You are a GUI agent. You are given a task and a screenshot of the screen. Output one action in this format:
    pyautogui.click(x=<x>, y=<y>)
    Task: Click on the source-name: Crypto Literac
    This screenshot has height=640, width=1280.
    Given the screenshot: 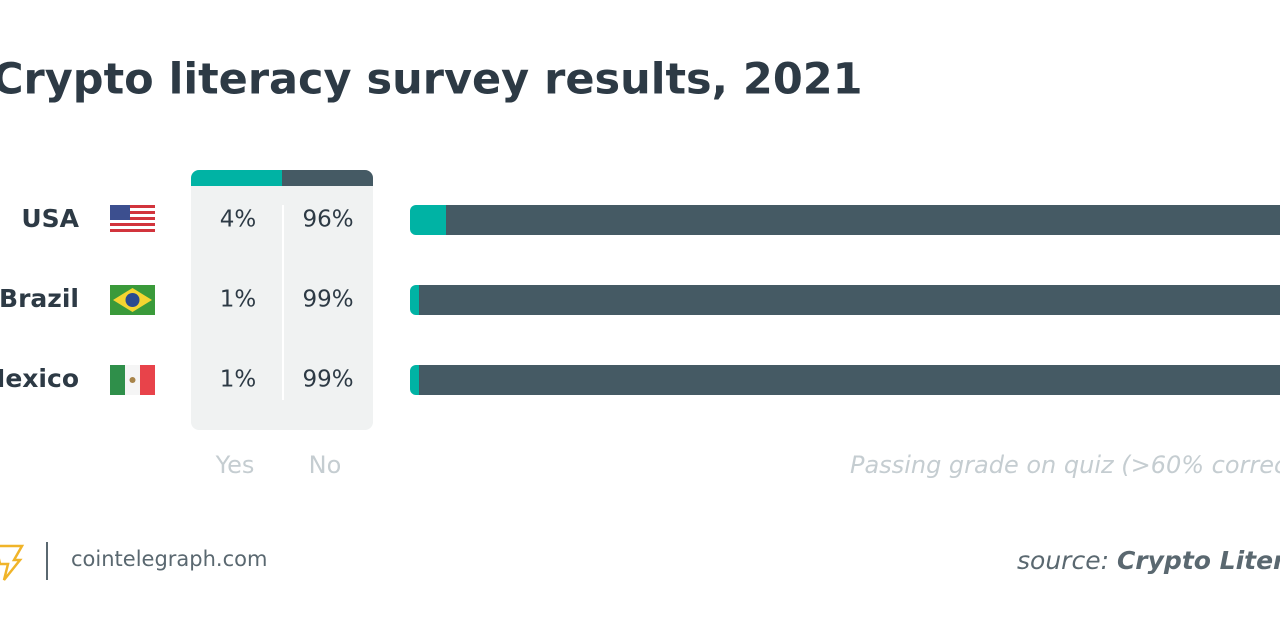 What is the action you would take?
    pyautogui.click(x=1198, y=560)
    